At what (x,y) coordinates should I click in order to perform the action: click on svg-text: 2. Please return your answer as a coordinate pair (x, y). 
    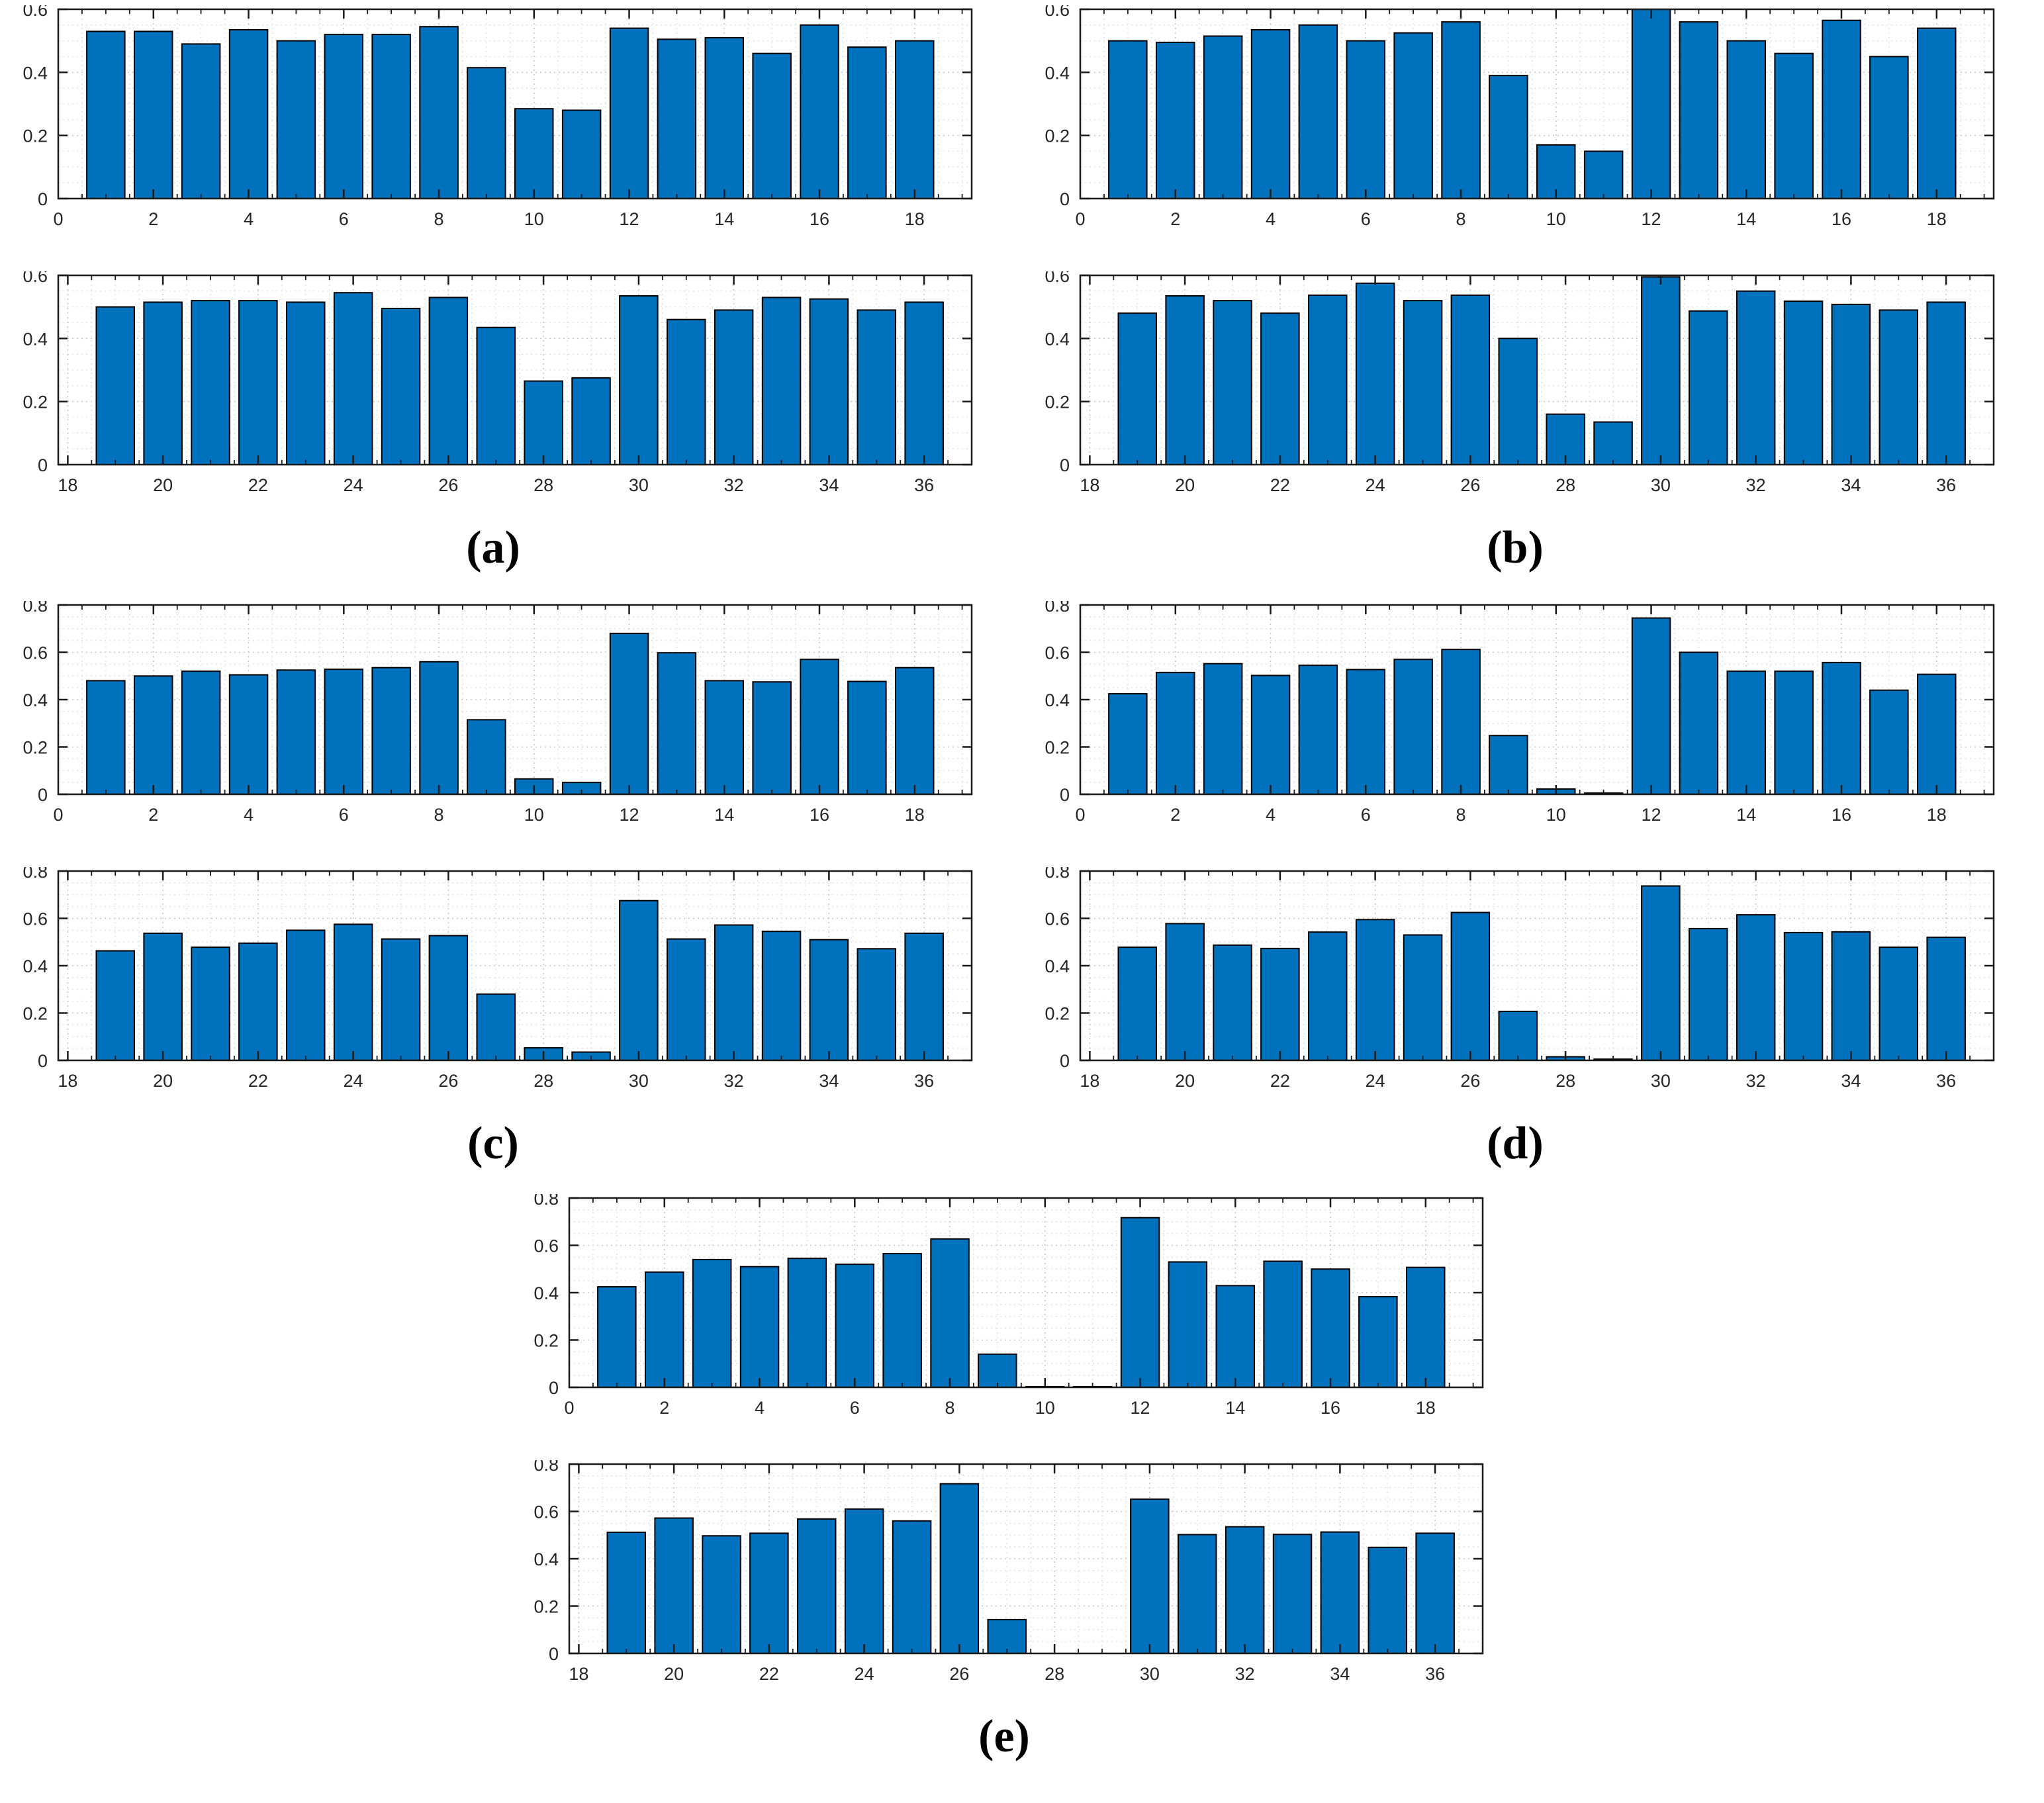
    Looking at the image, I should click on (153, 219).